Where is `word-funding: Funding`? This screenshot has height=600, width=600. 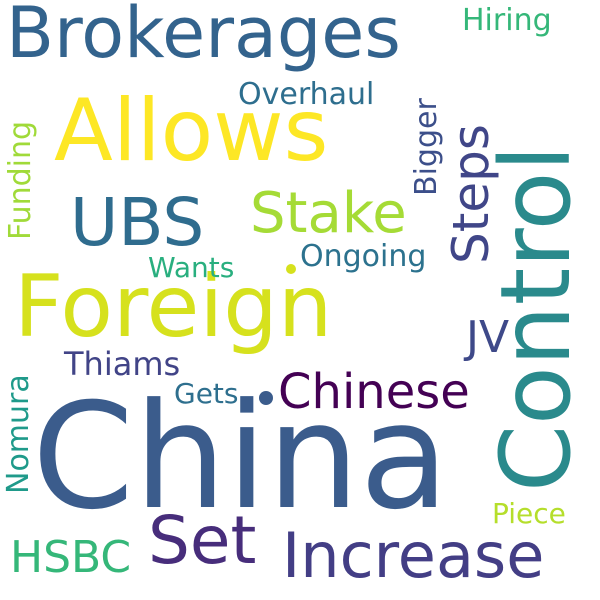 word-funding: Funding is located at coordinates (20, 180).